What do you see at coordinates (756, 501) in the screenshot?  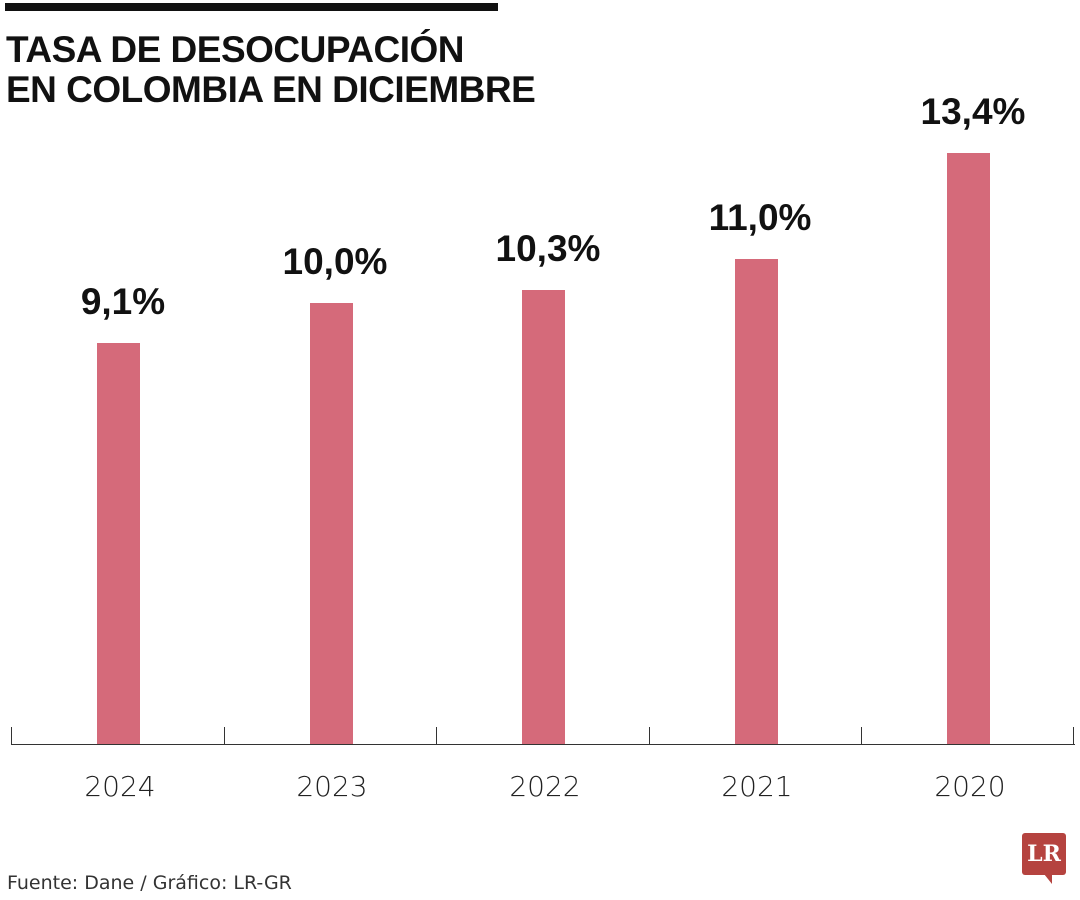 I see `bar-2021` at bounding box center [756, 501].